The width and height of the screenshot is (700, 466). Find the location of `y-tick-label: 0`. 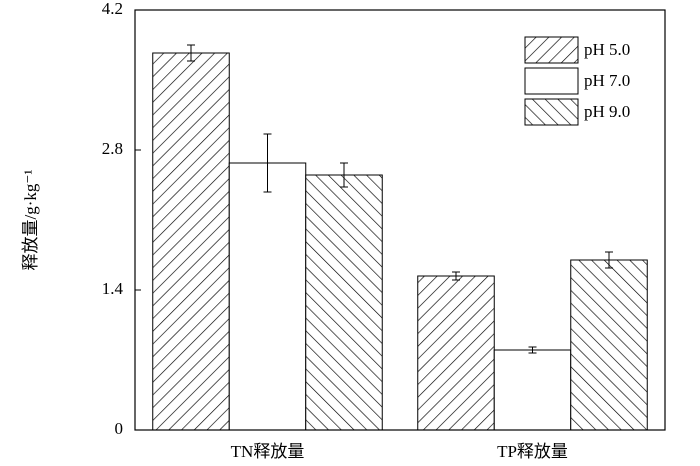

y-tick-label: 0 is located at coordinates (119, 428).